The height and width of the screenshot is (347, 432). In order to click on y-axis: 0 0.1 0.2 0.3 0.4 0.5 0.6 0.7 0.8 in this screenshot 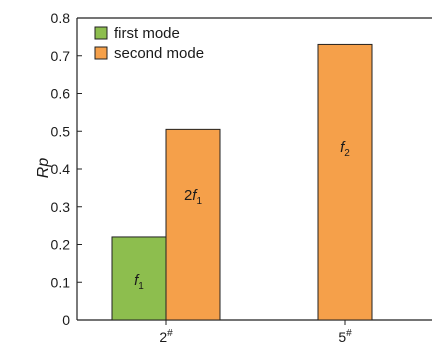, I will do `click(66, 169)`.